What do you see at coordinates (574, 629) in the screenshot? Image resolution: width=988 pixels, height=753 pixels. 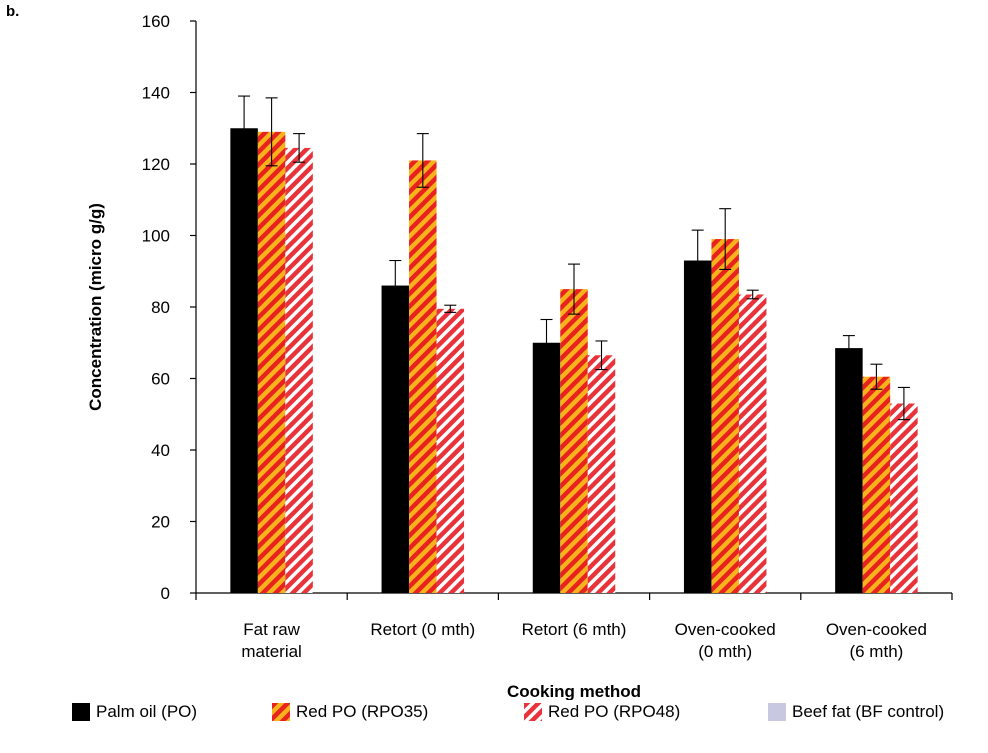 I see `x-tick-label: Retort (6 mth)` at bounding box center [574, 629].